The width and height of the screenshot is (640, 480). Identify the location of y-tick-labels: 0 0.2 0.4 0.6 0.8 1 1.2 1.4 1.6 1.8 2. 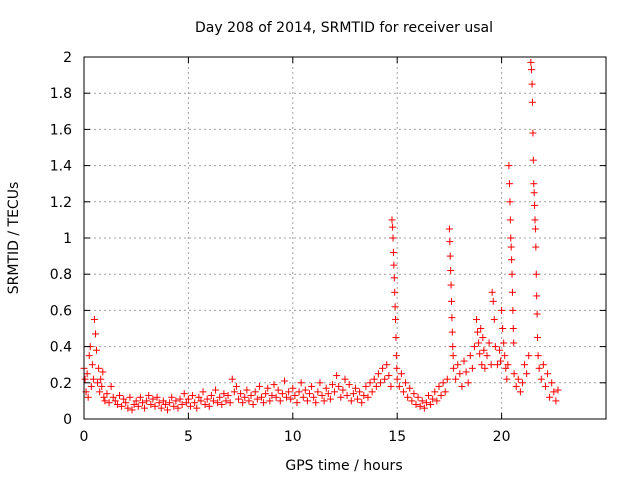
(61, 239).